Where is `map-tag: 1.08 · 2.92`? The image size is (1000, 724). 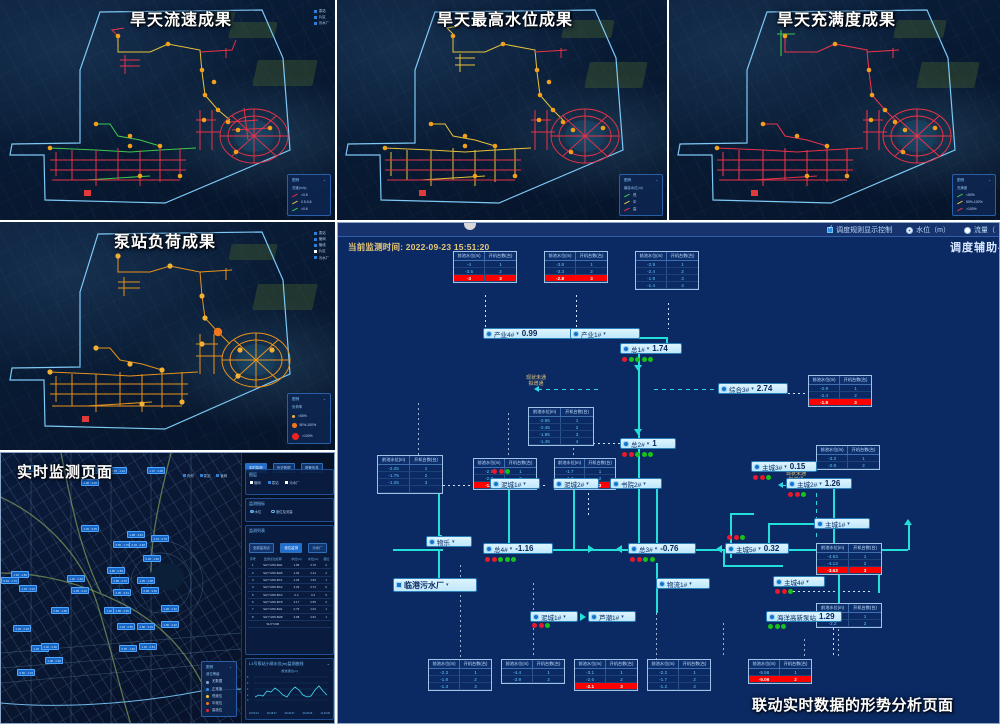 map-tag: 1.08 · 2.92 is located at coordinates (54, 660).